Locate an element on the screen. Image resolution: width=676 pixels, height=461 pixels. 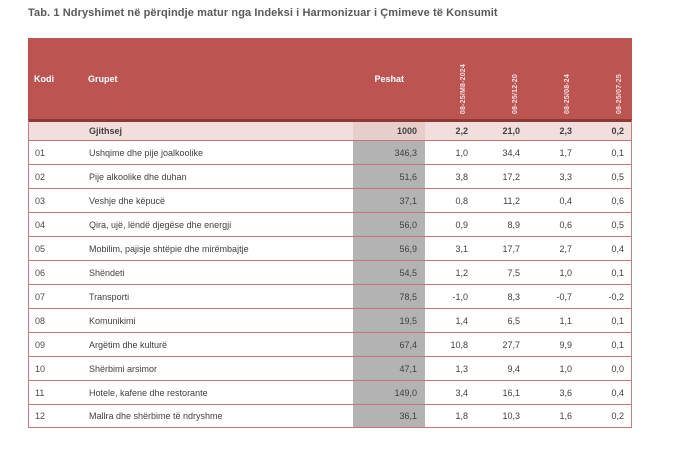
row-value: 3,8 is located at coordinates (461, 176).